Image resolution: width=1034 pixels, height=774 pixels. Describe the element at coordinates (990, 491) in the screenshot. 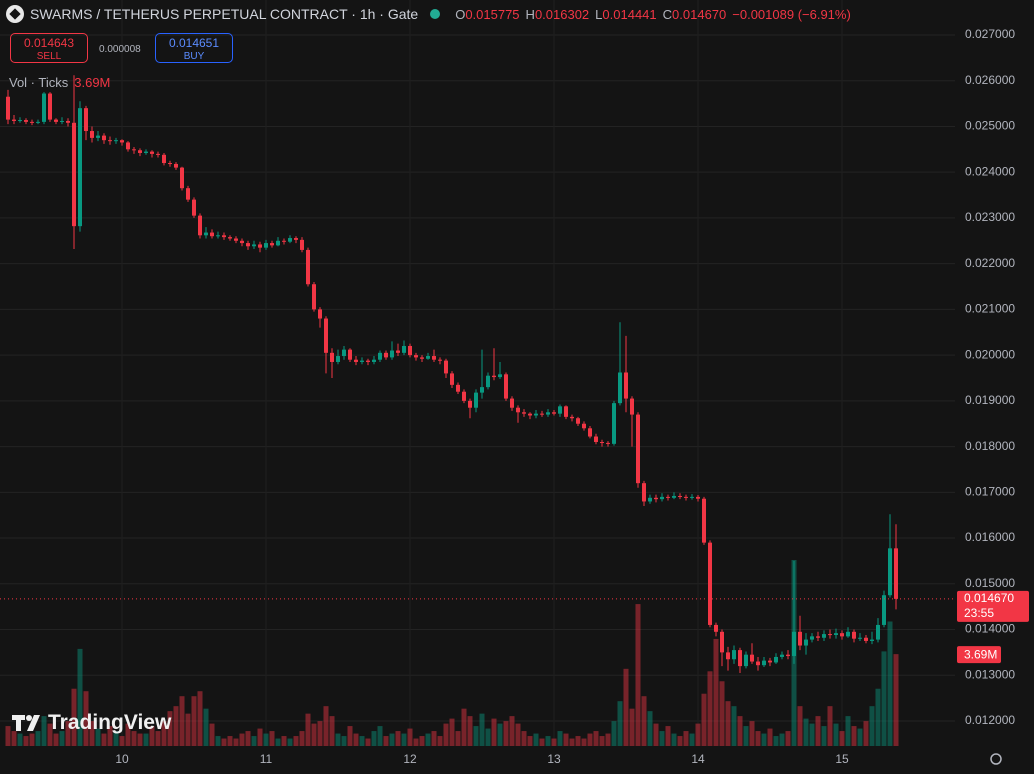

I see `y-tick-label: 0.017000` at that location.